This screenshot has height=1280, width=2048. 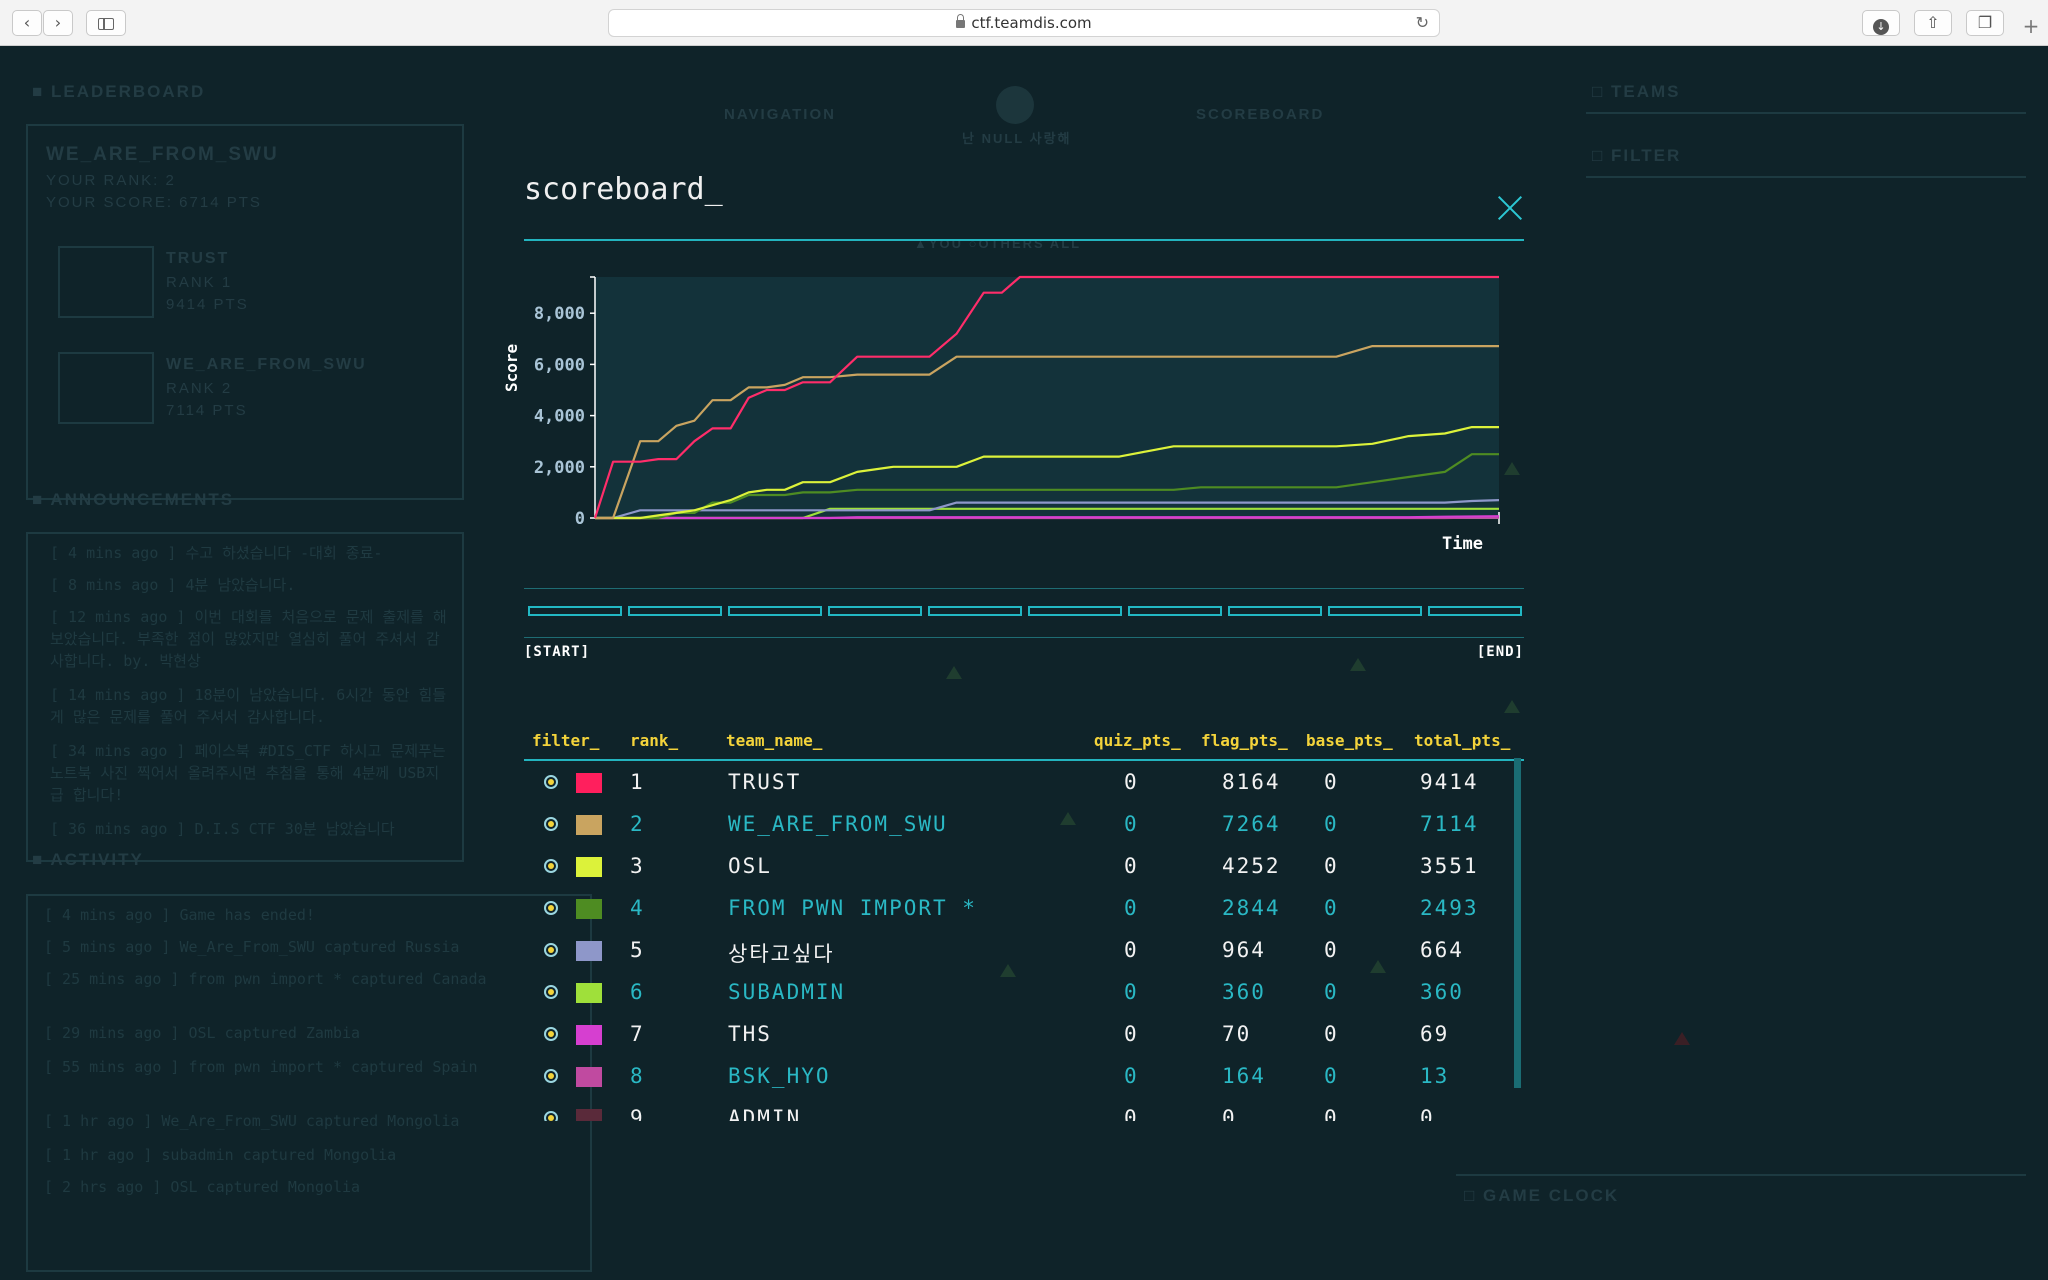 I want to click on header-rank: rank_, so click(x=654, y=740).